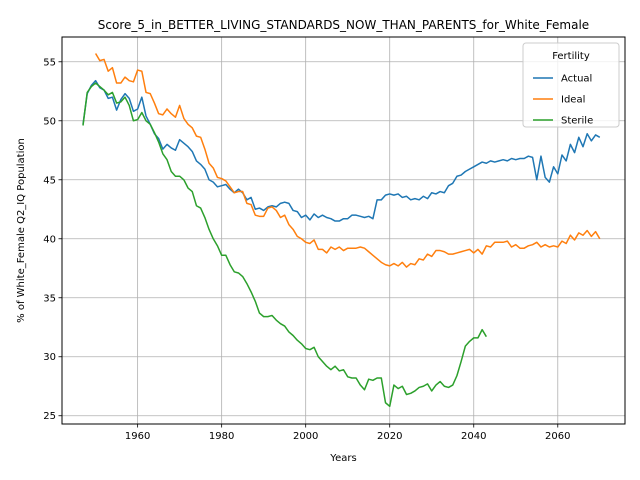 The height and width of the screenshot is (480, 640). I want to click on y-tick-label: 45, so click(49, 180).